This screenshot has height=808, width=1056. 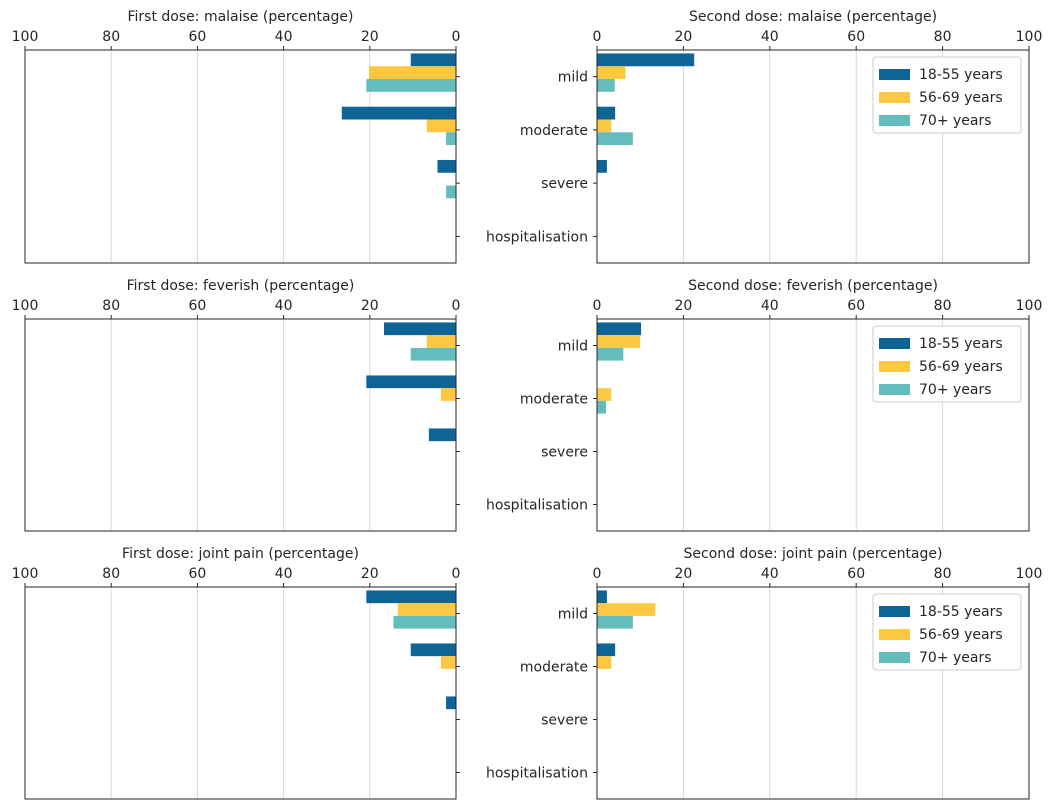 What do you see at coordinates (813, 17) in the screenshot?
I see `subplot-title: Second dose: malaise (percentage)` at bounding box center [813, 17].